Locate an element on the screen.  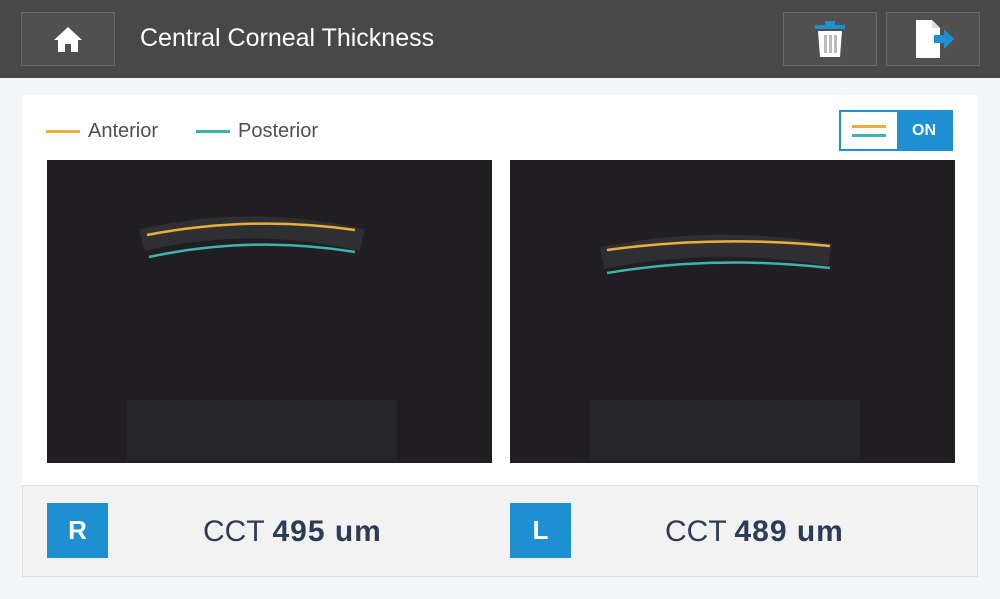
legend-posterior: Posterior is located at coordinates (257, 131).